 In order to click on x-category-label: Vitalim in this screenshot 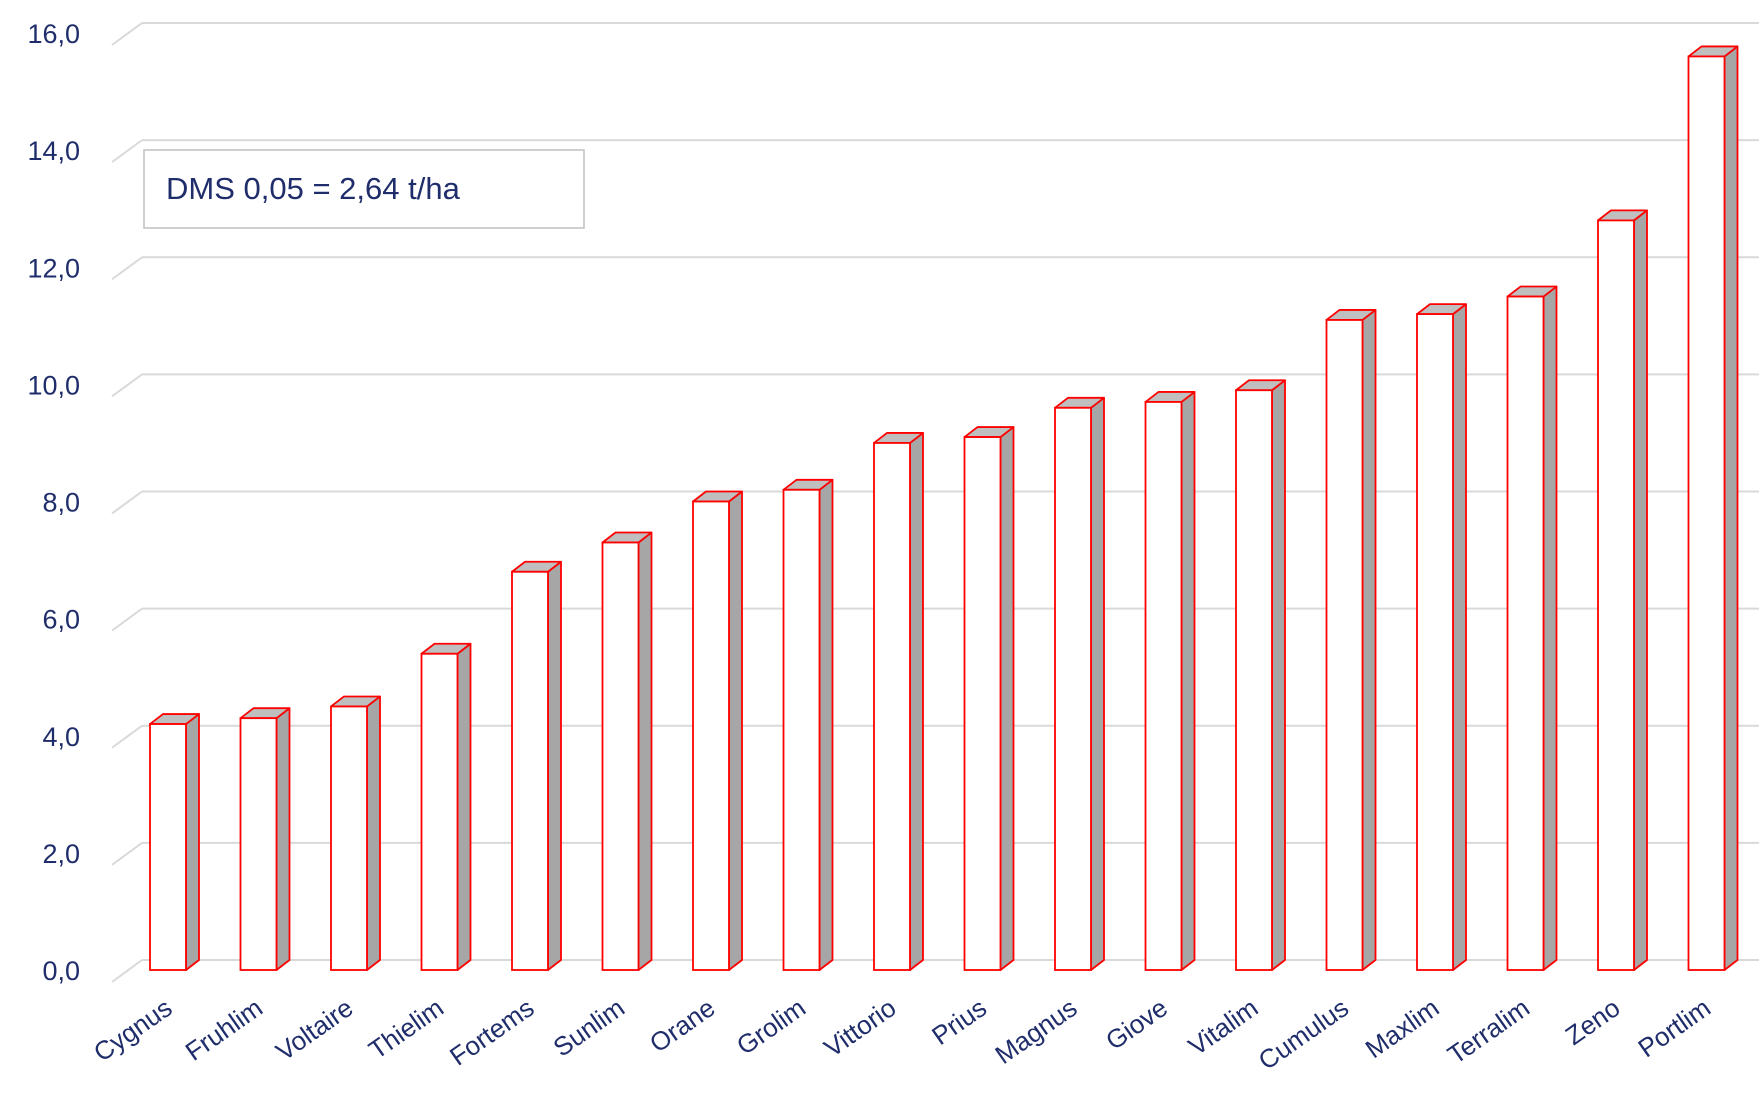, I will do `click(1223, 1026)`.